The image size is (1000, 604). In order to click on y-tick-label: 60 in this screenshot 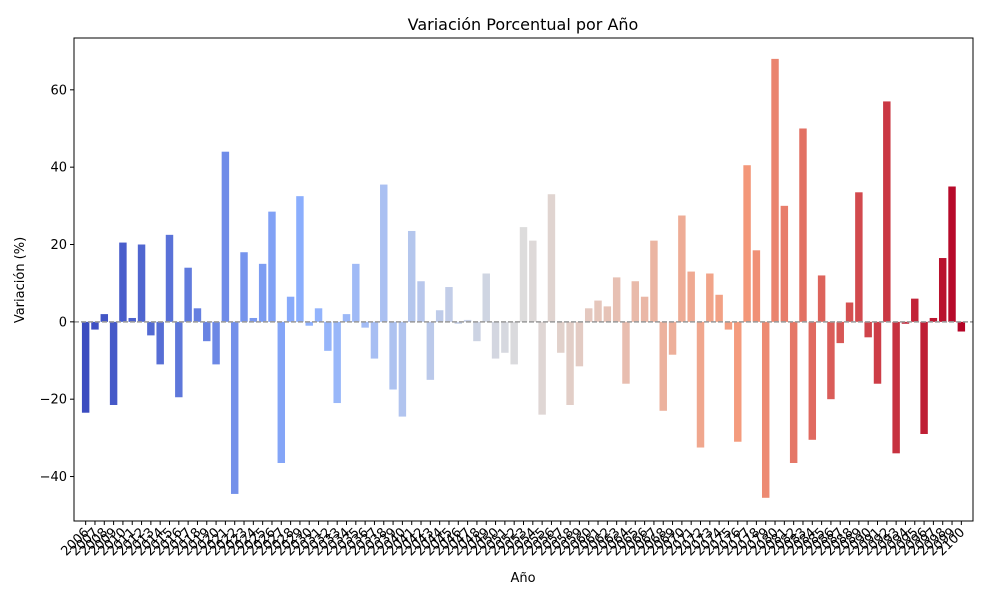, I will do `click(58, 90)`.